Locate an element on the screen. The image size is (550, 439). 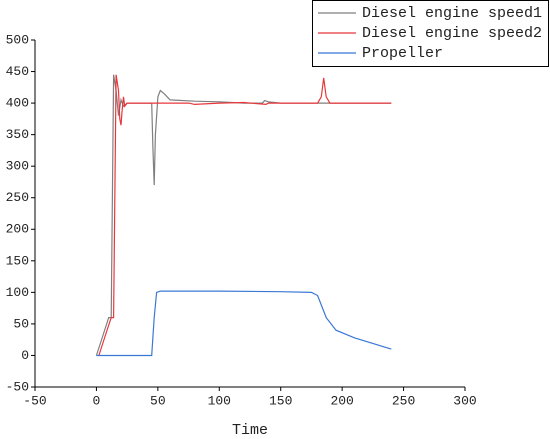
x-axis-label: Time is located at coordinates (250, 430).